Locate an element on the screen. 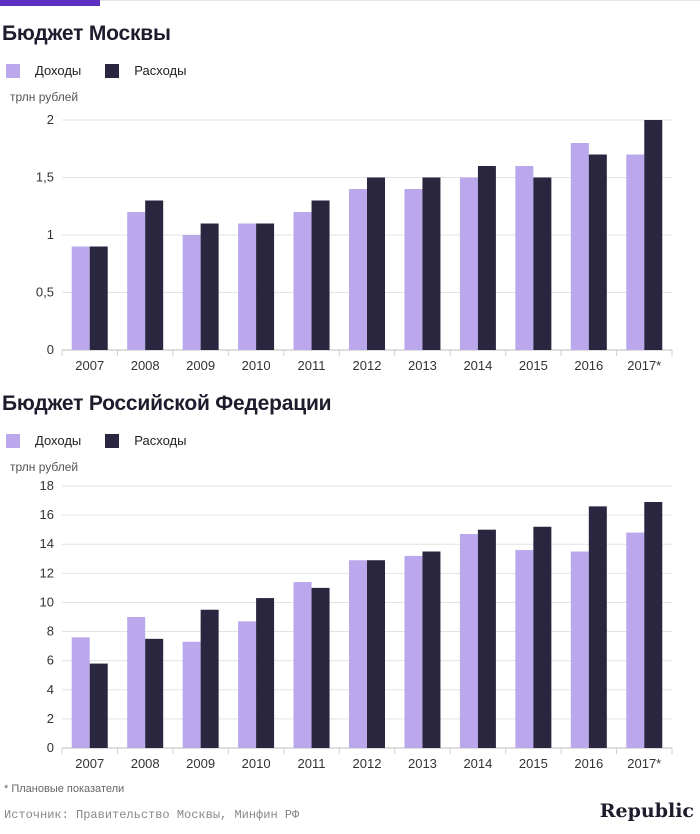 The width and height of the screenshot is (700, 834). y-tick-label: 8 is located at coordinates (50, 631).